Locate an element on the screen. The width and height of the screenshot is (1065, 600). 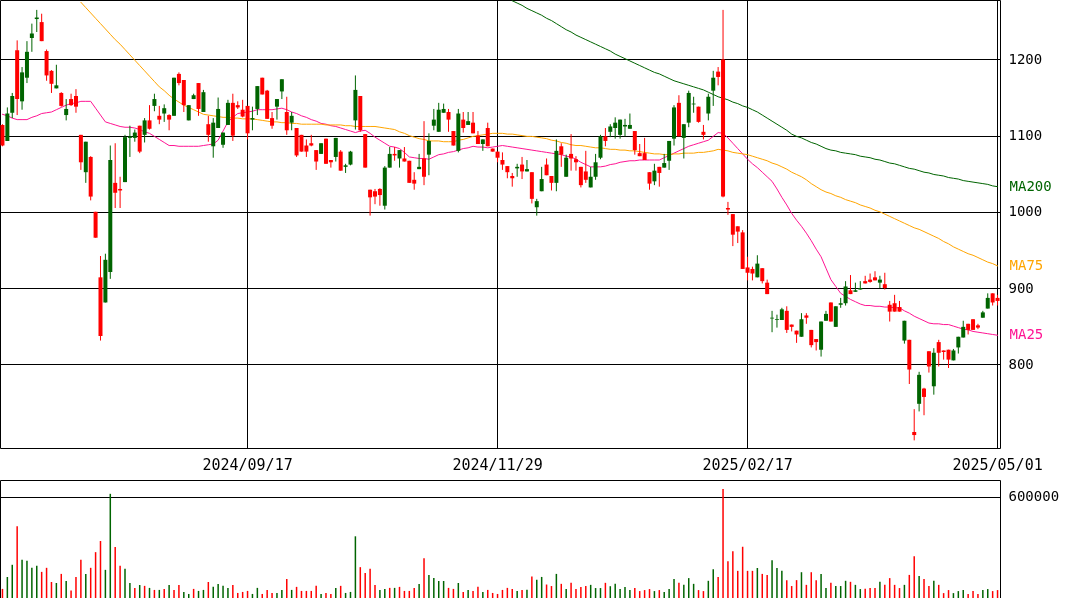
x-tick-label: 2024/11/29 is located at coordinates (497, 464).